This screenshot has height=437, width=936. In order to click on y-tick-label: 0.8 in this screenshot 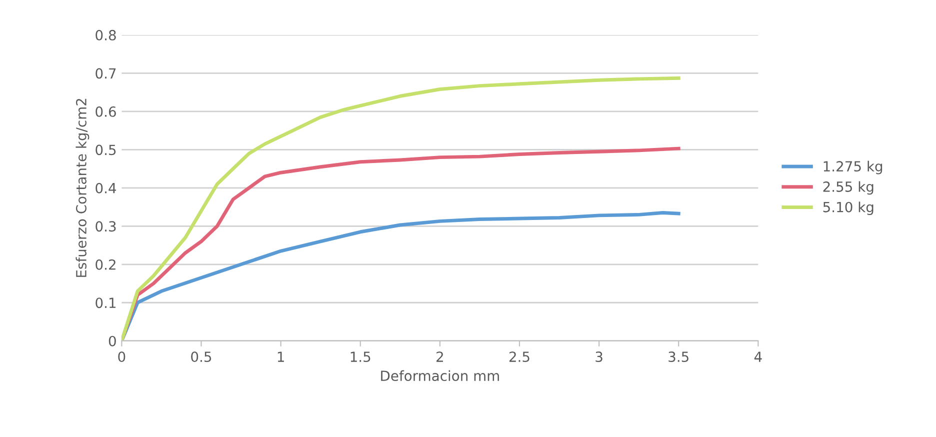, I will do `click(106, 35)`.